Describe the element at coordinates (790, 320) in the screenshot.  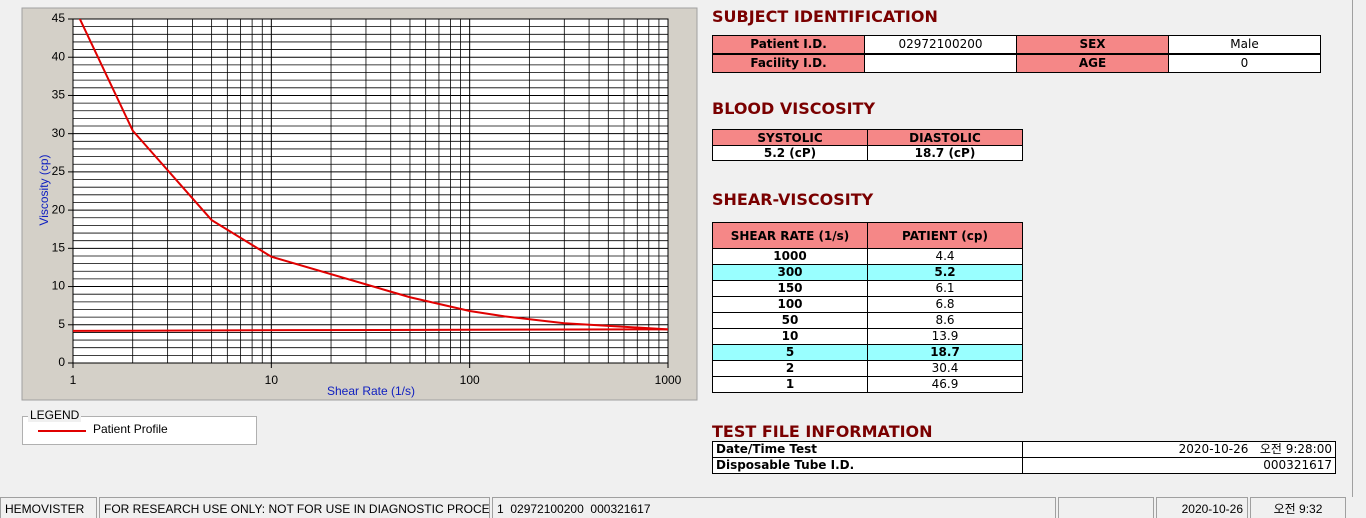
I see `shear-rate: 50` at that location.